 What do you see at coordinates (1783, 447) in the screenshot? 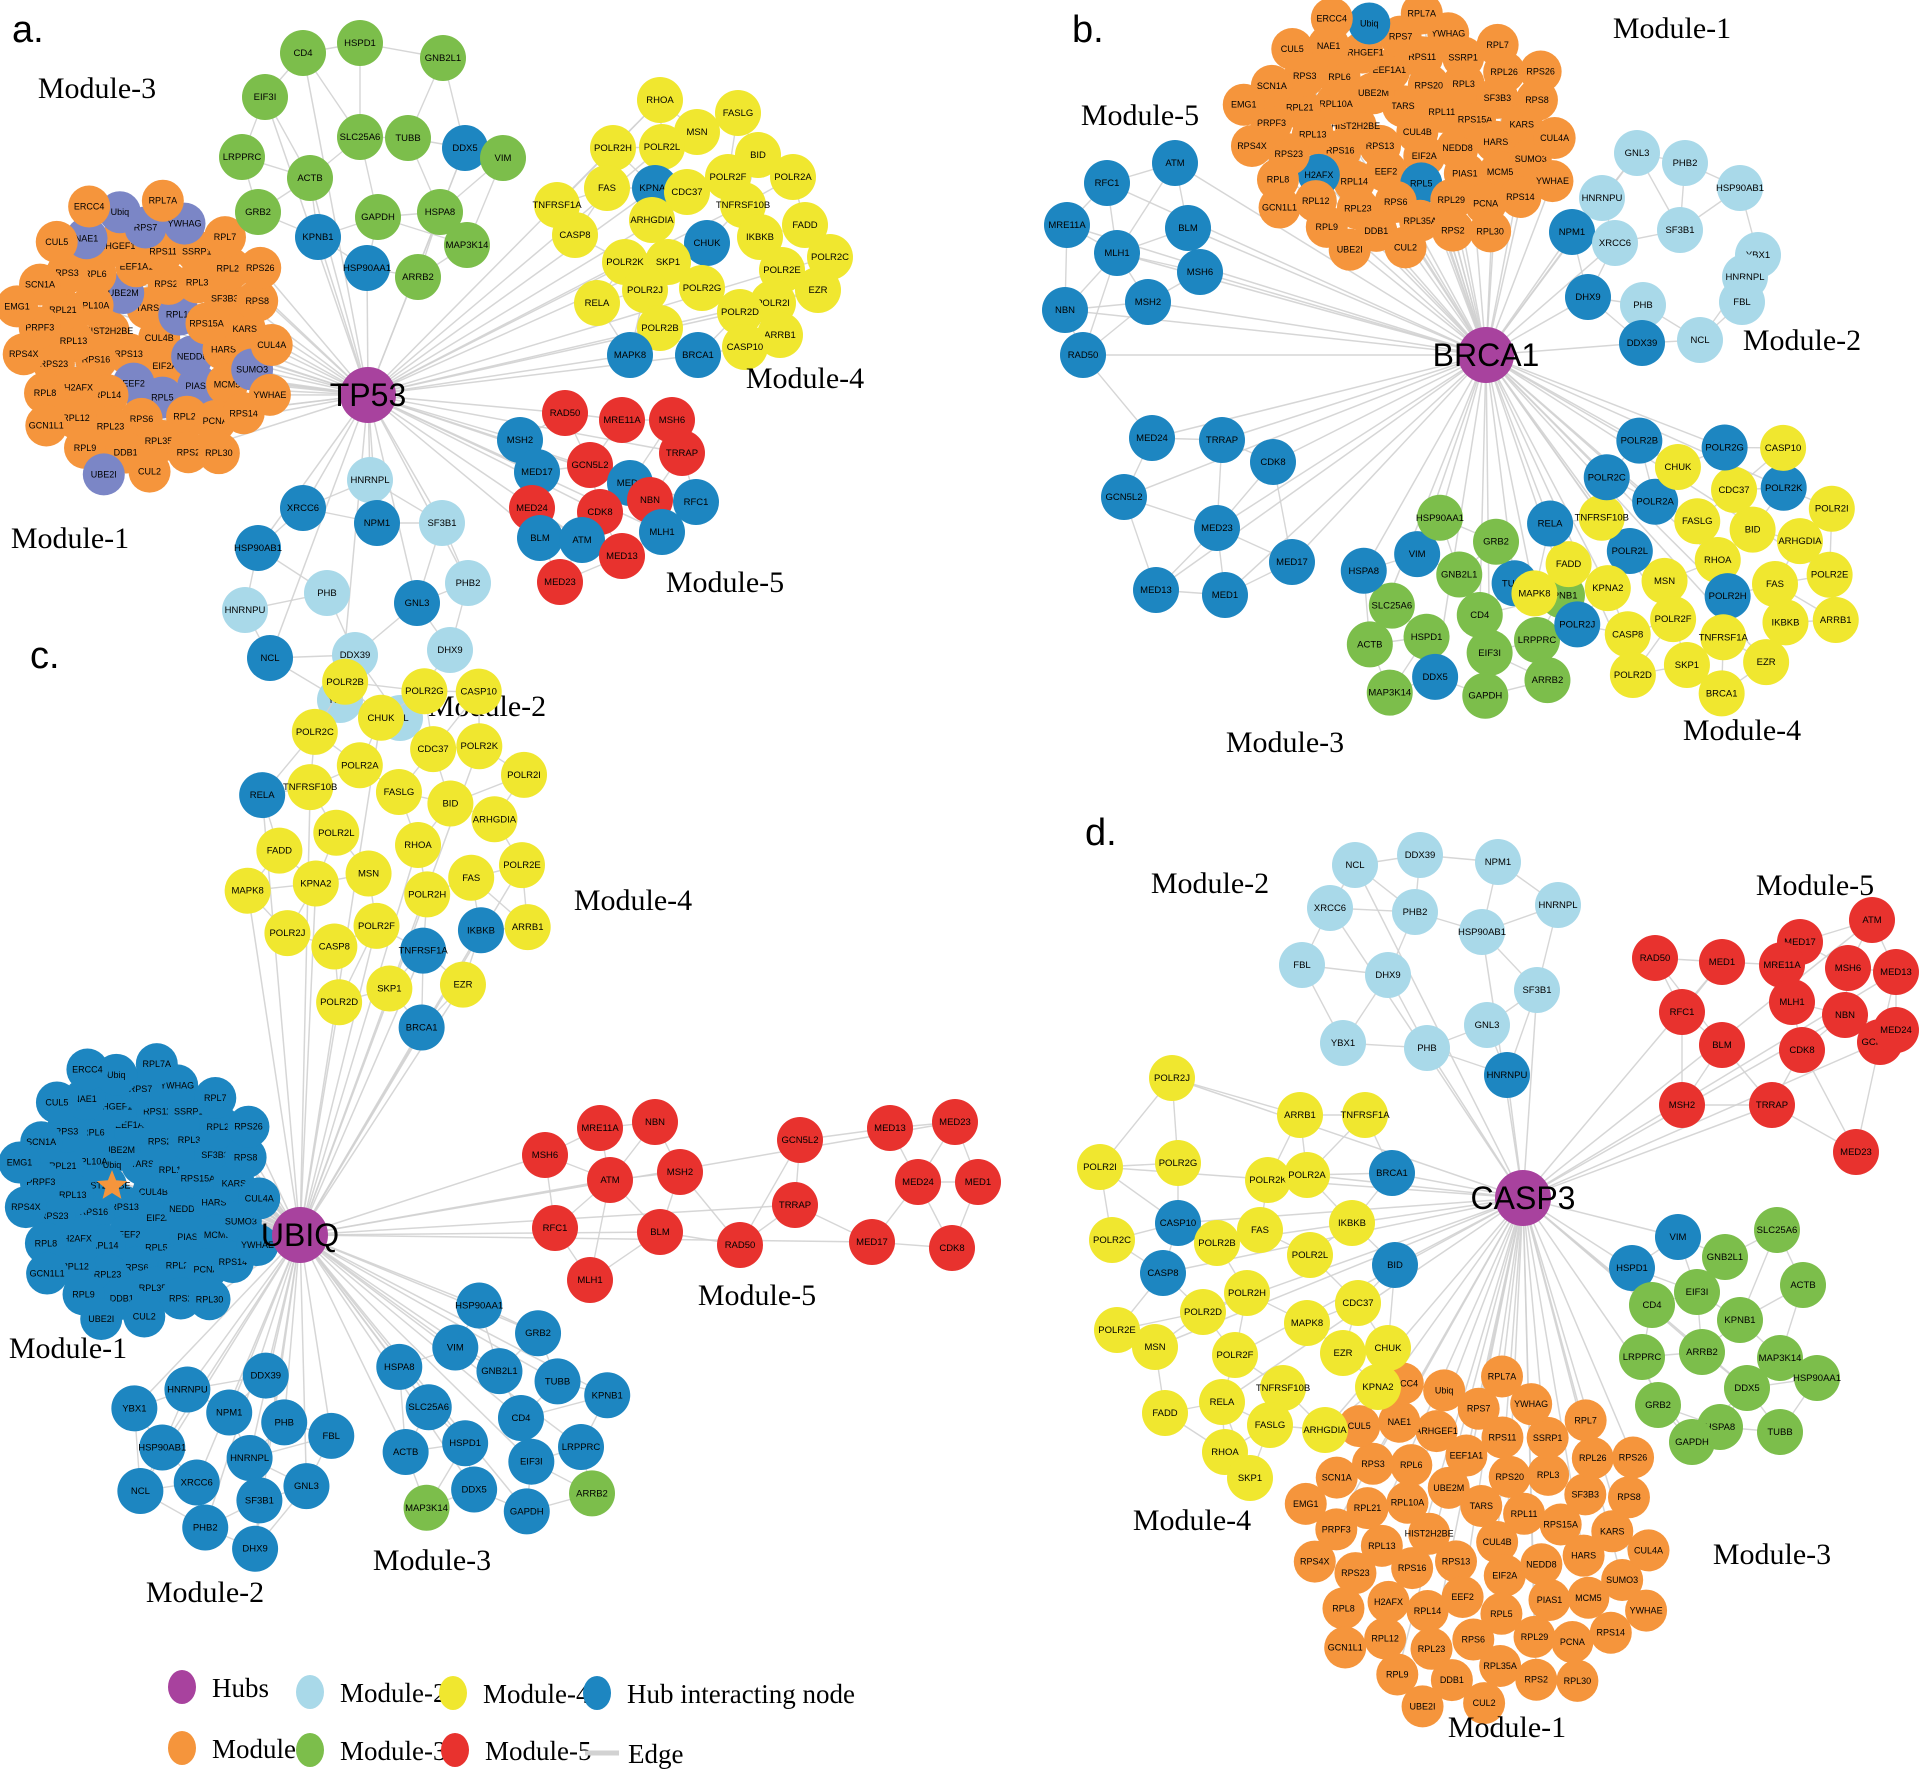
I see `node-CASP10` at bounding box center [1783, 447].